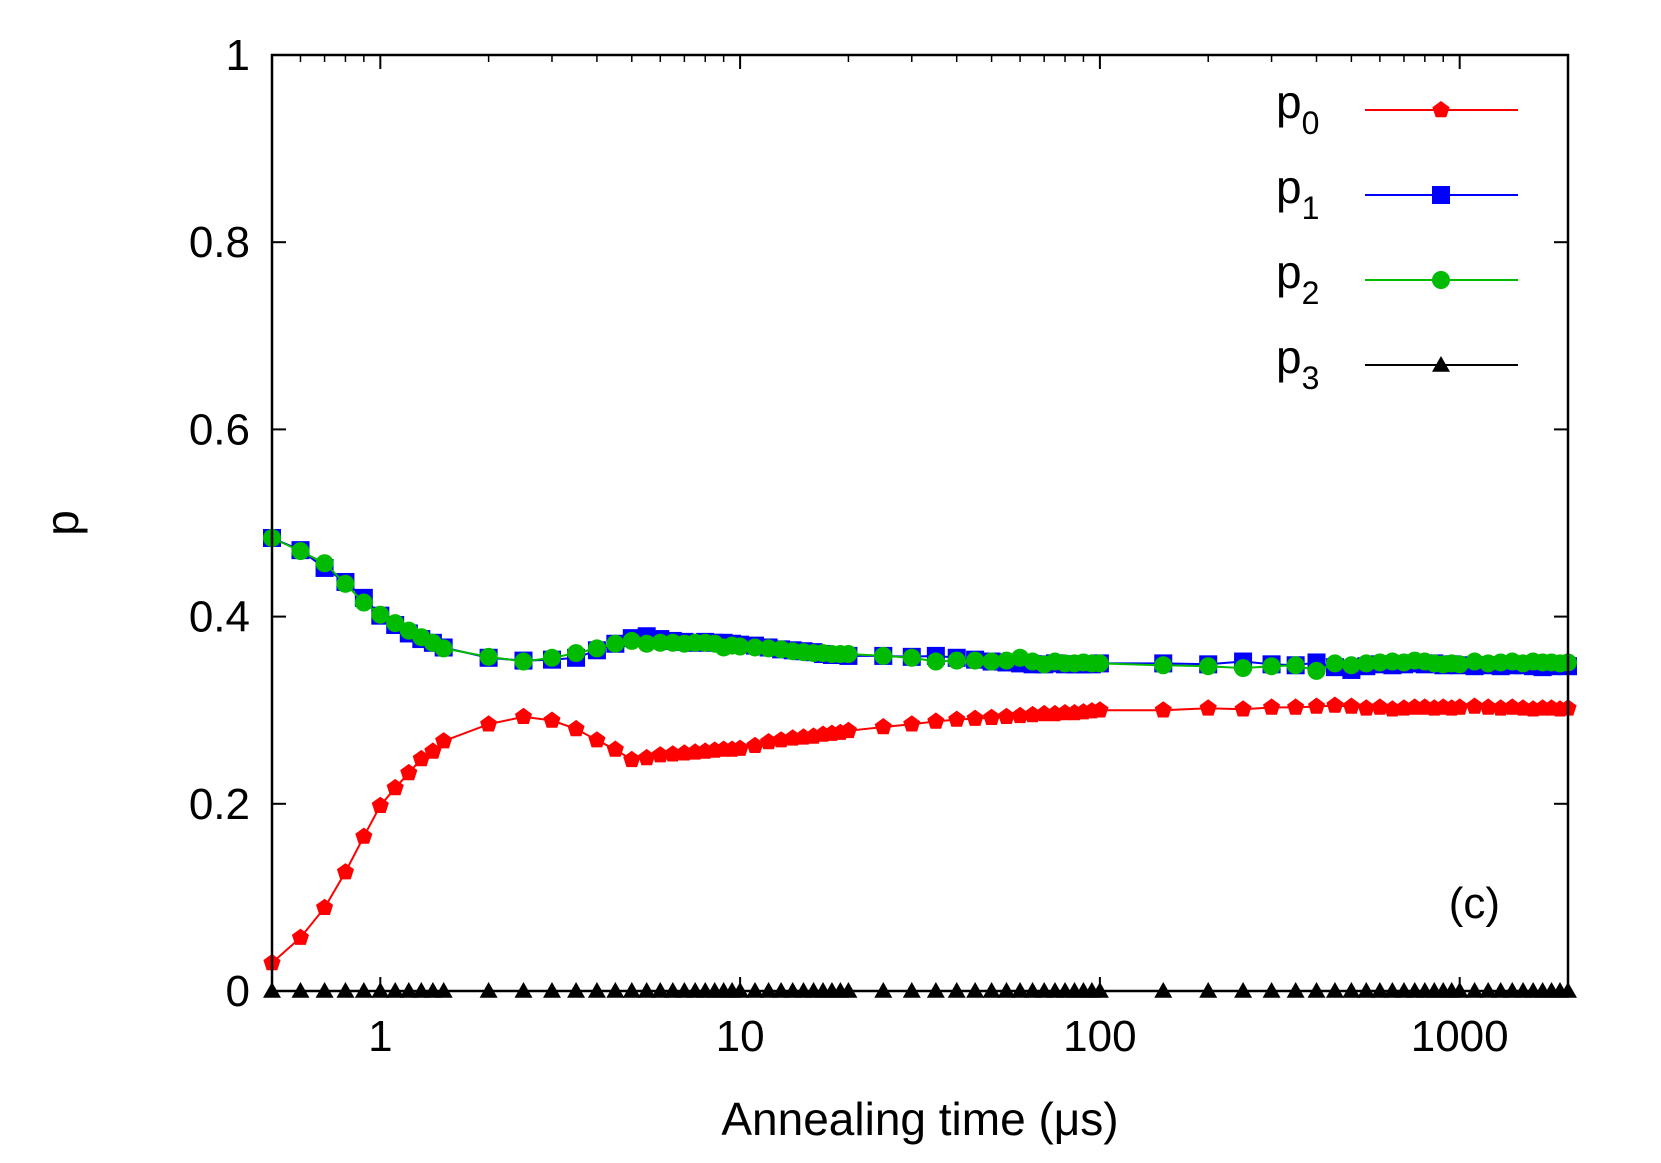 The image size is (1661, 1163). I want to click on legend-series-subscript: 1, so click(1311, 208).